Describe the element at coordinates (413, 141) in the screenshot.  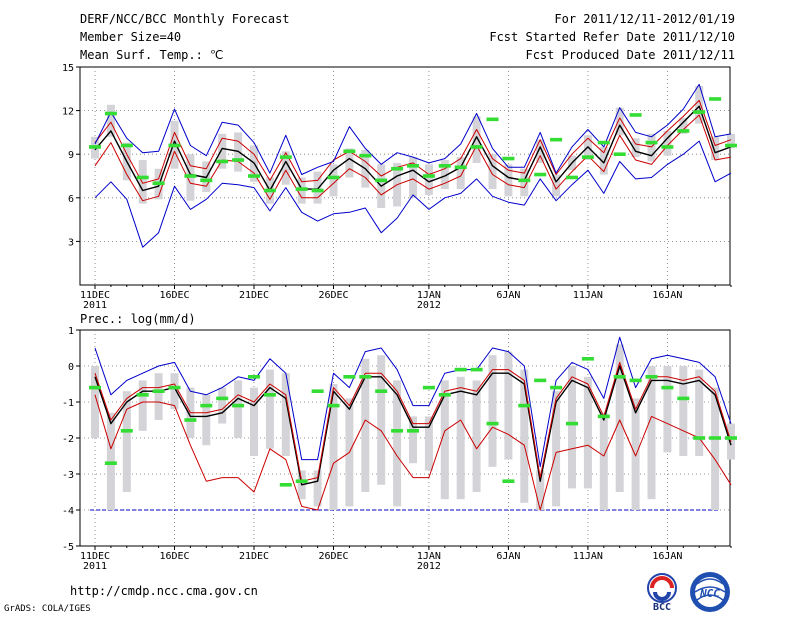
I see `series-spread-upper` at that location.